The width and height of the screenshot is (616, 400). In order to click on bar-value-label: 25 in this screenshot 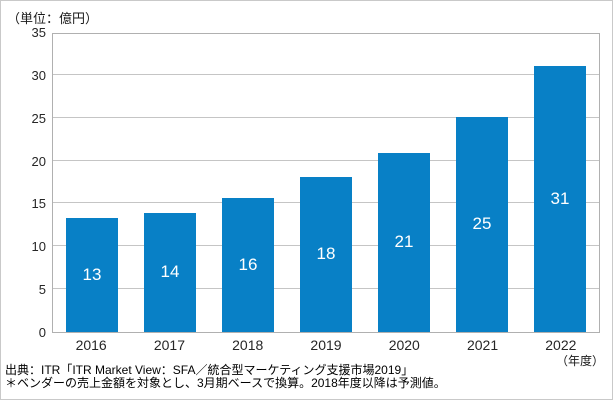, I will do `click(482, 224)`.